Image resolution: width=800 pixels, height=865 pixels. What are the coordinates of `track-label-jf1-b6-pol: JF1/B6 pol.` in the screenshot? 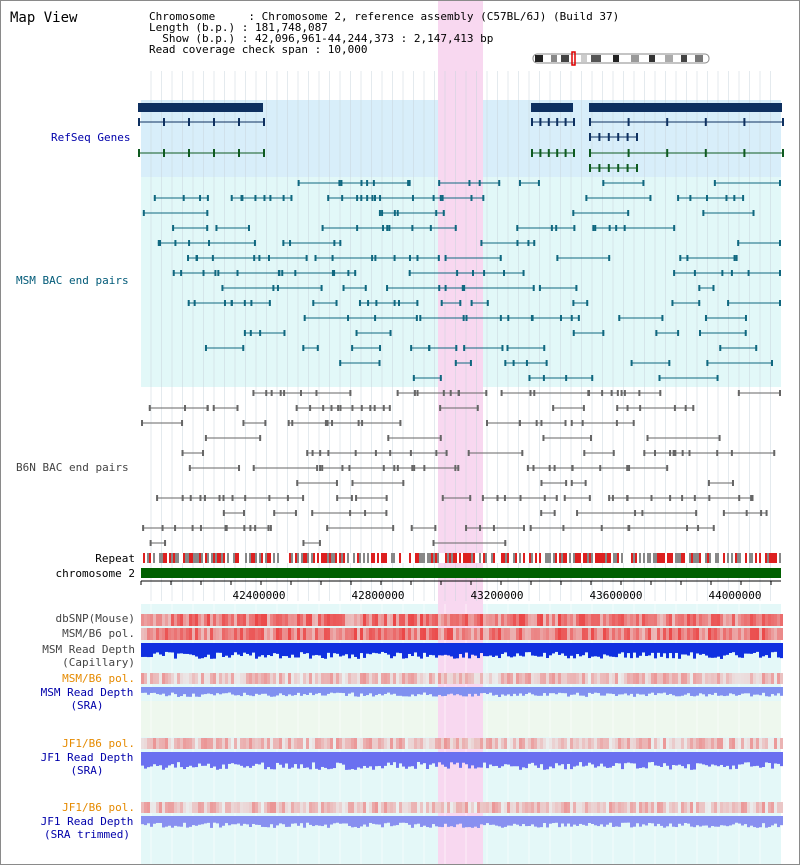 It's located at (98, 743).